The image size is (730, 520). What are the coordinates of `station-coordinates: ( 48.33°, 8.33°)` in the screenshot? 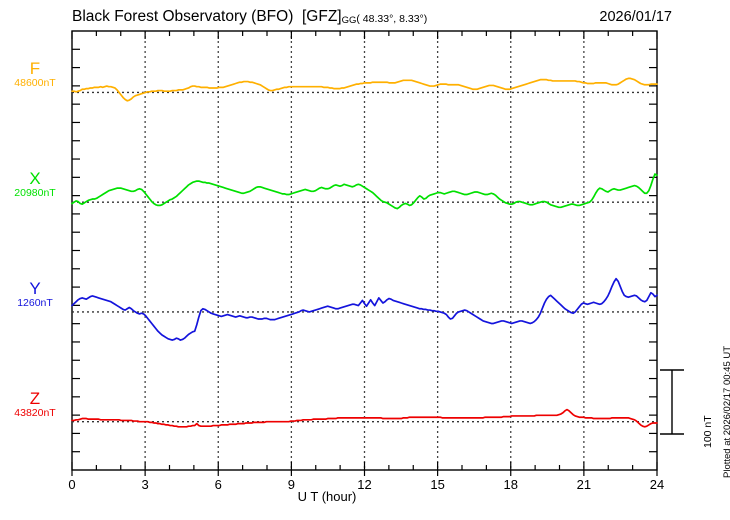 It's located at (392, 19).